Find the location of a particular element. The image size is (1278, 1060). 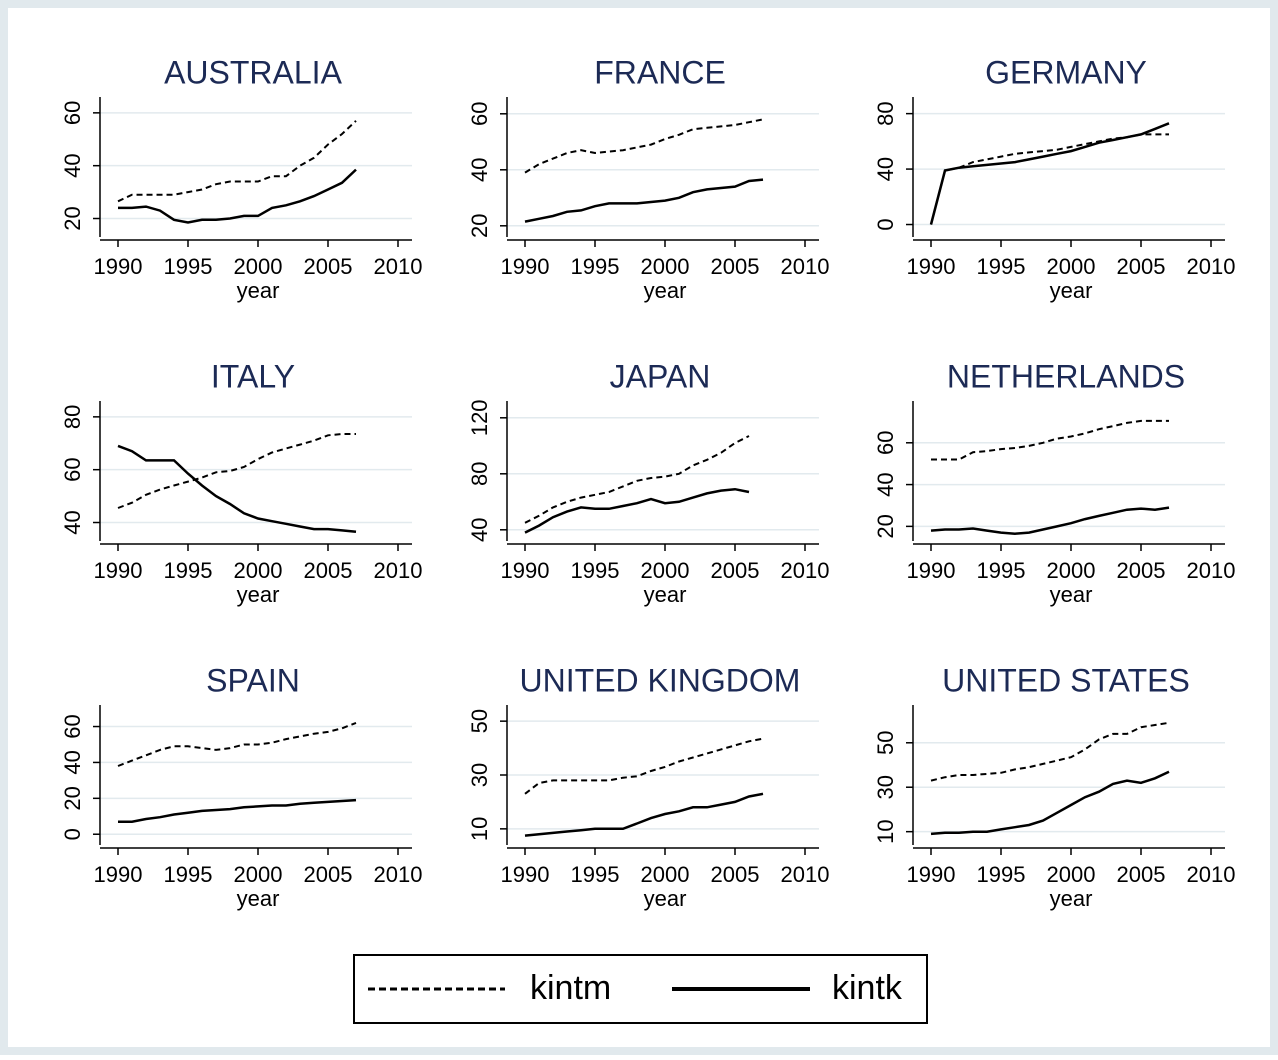

panel-title: ITALY is located at coordinates (253, 376).